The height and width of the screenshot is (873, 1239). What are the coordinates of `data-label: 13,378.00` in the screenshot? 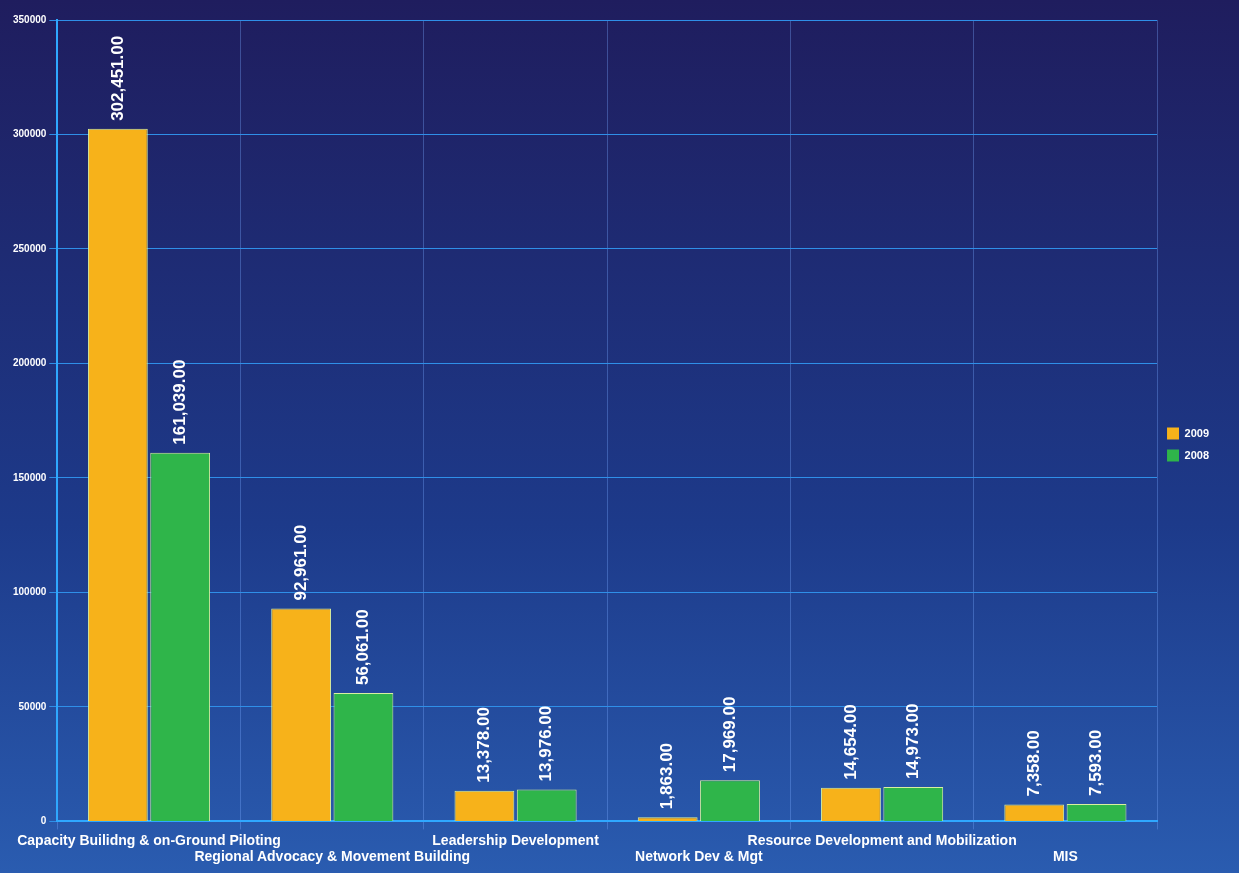 It's located at (484, 745).